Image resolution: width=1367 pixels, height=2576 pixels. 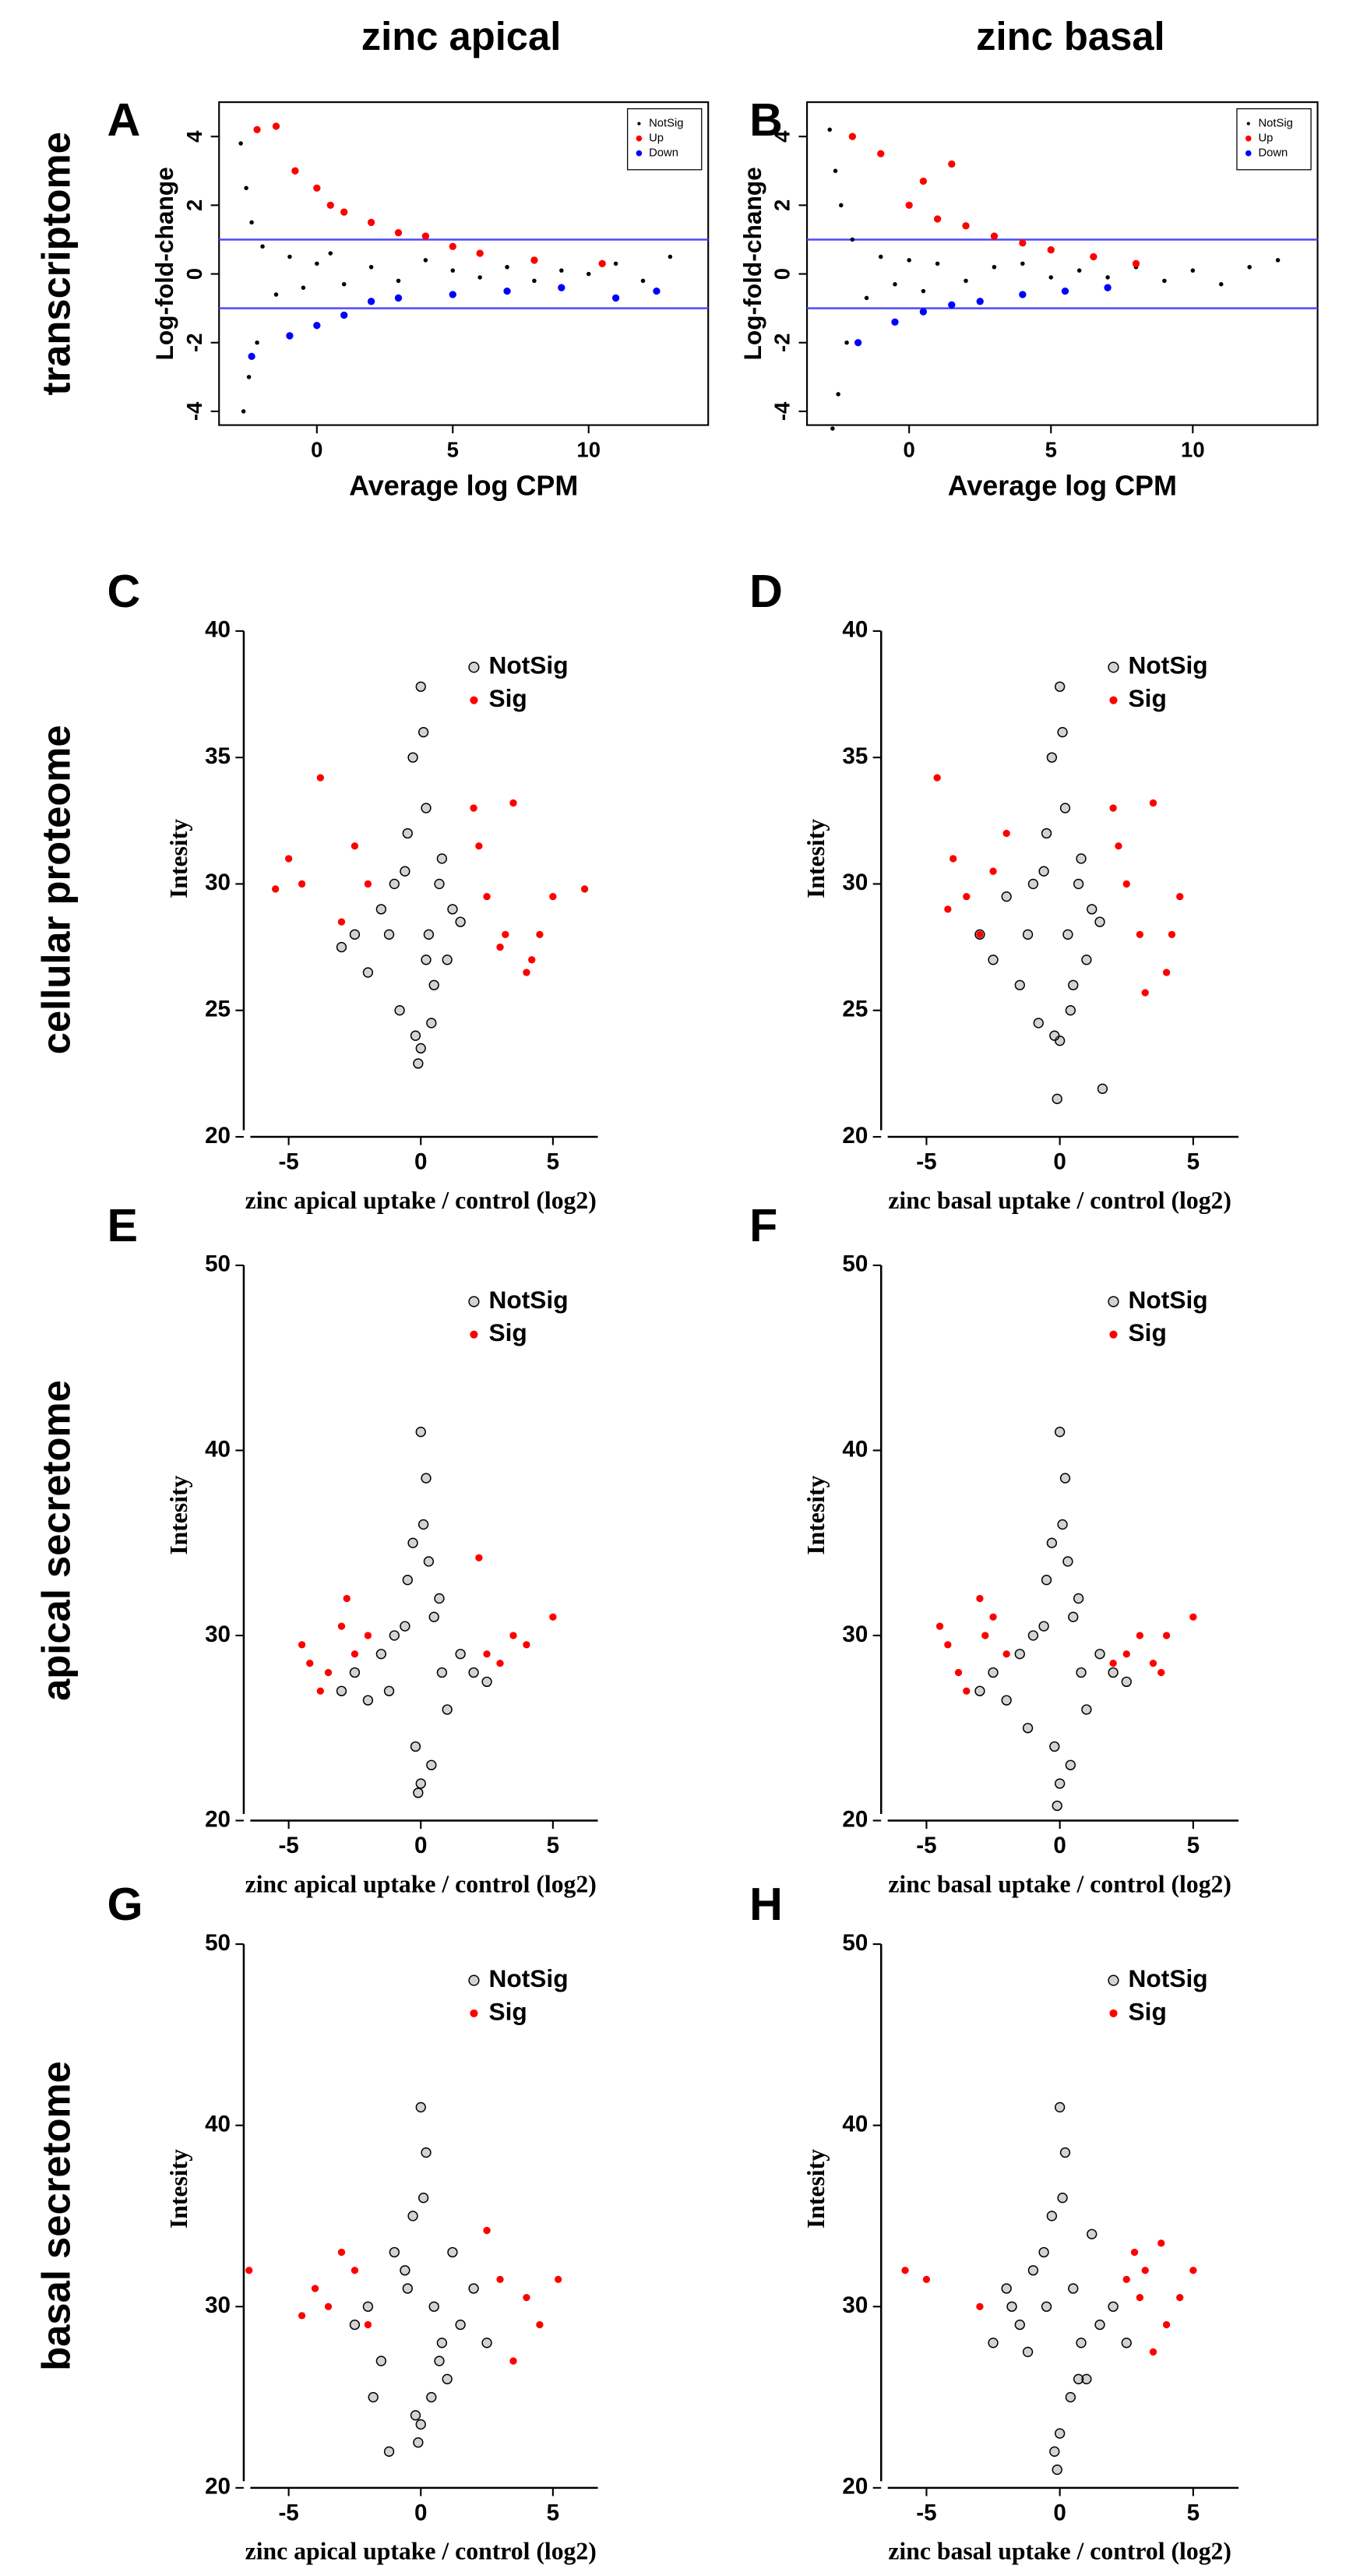 What do you see at coordinates (656, 138) in the screenshot?
I see `legend-label: Up` at bounding box center [656, 138].